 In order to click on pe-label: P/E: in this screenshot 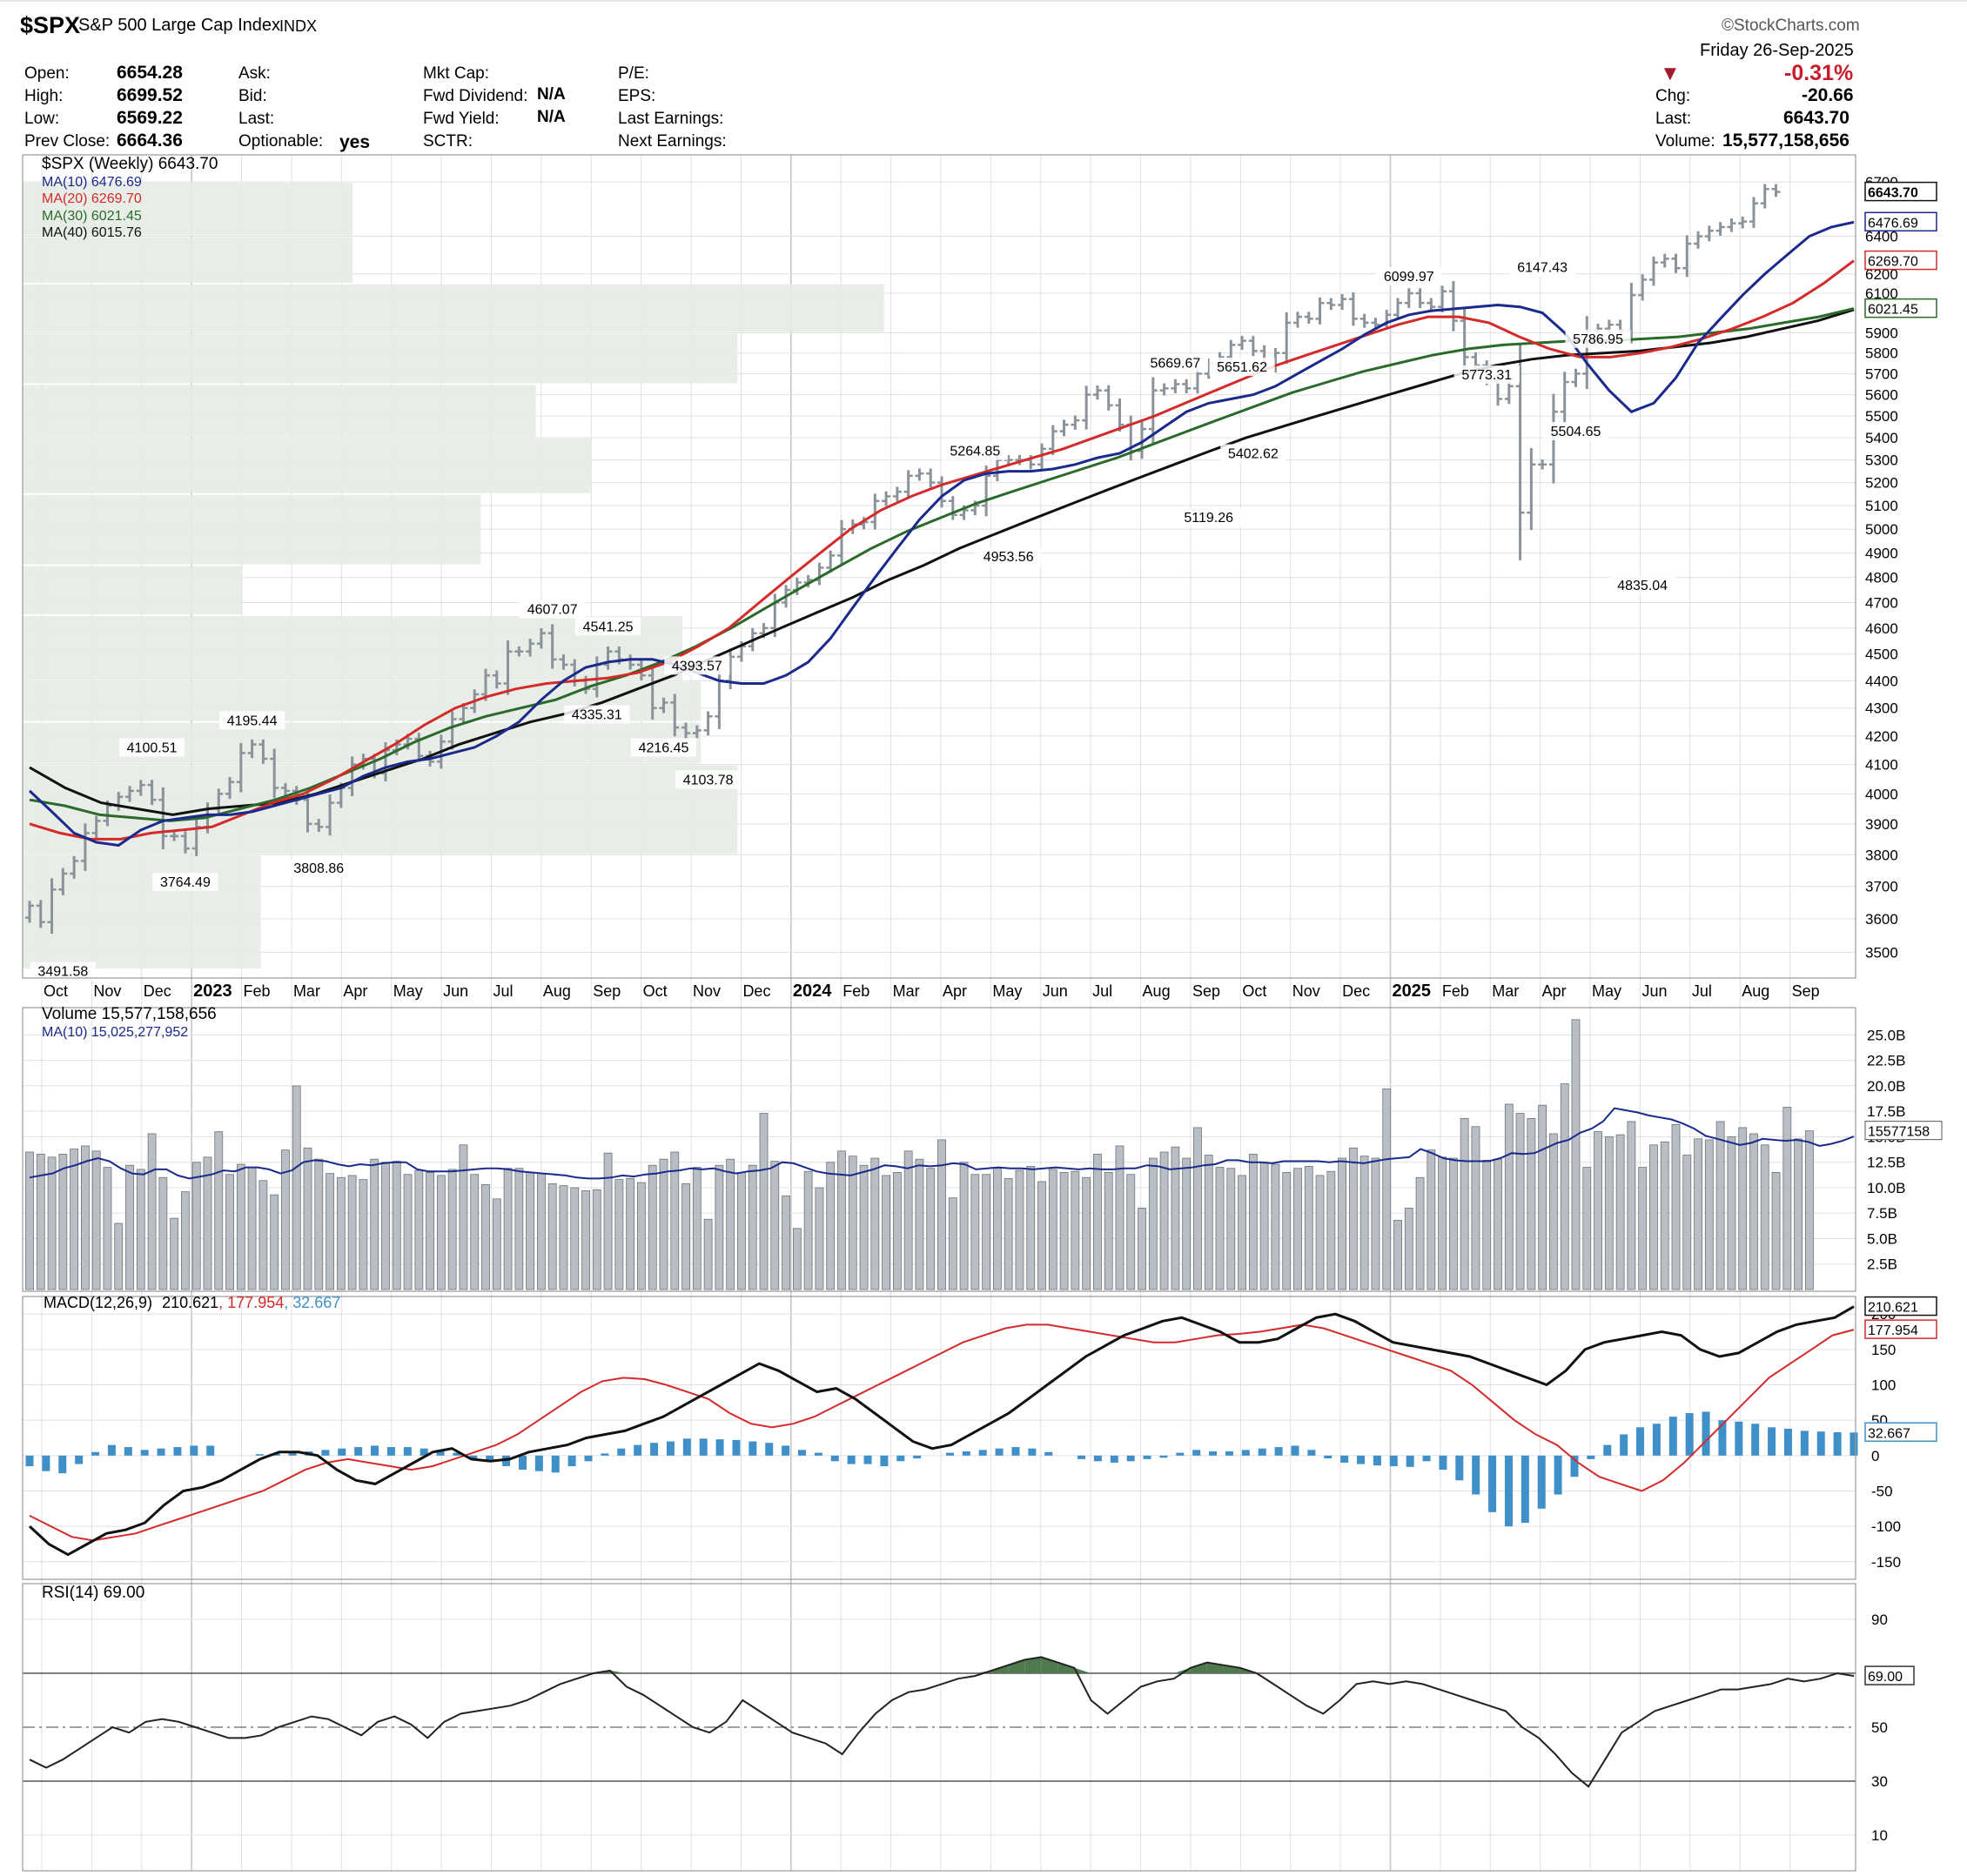, I will do `click(634, 73)`.